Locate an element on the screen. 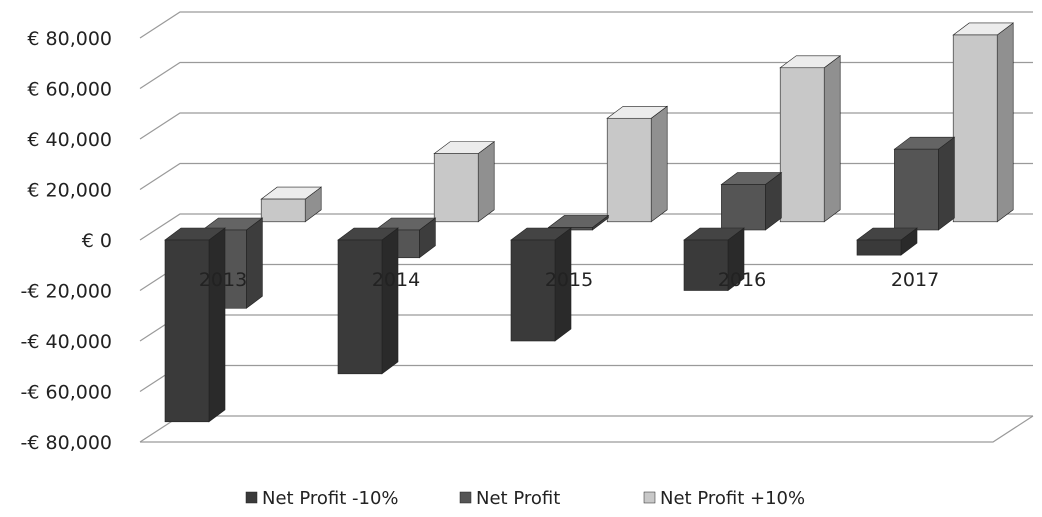 This screenshot has width=1042, height=517. x-tick-label: 2015 is located at coordinates (569, 280).